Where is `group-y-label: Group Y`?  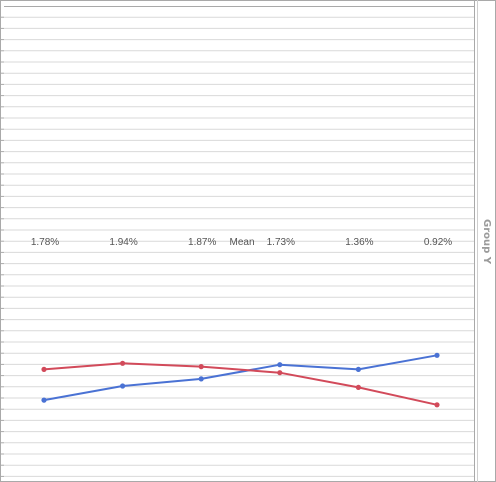
group-y-label: Group Y is located at coordinates (486, 241).